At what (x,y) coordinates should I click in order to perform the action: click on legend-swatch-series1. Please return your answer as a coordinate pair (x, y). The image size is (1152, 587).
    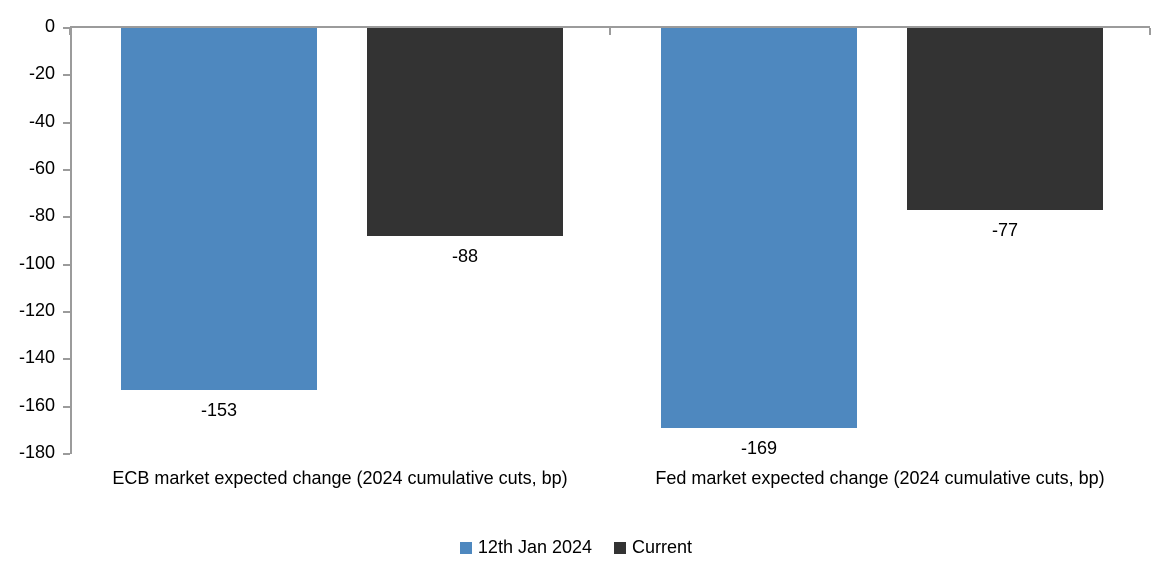
    Looking at the image, I should click on (620, 547).